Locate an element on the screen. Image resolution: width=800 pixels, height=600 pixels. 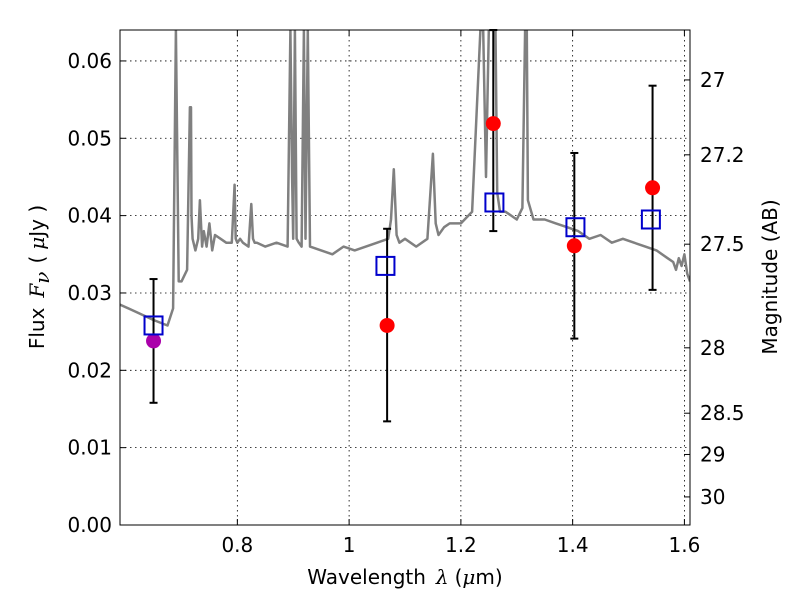
x-tick-label: 1.6 is located at coordinates (685, 545).